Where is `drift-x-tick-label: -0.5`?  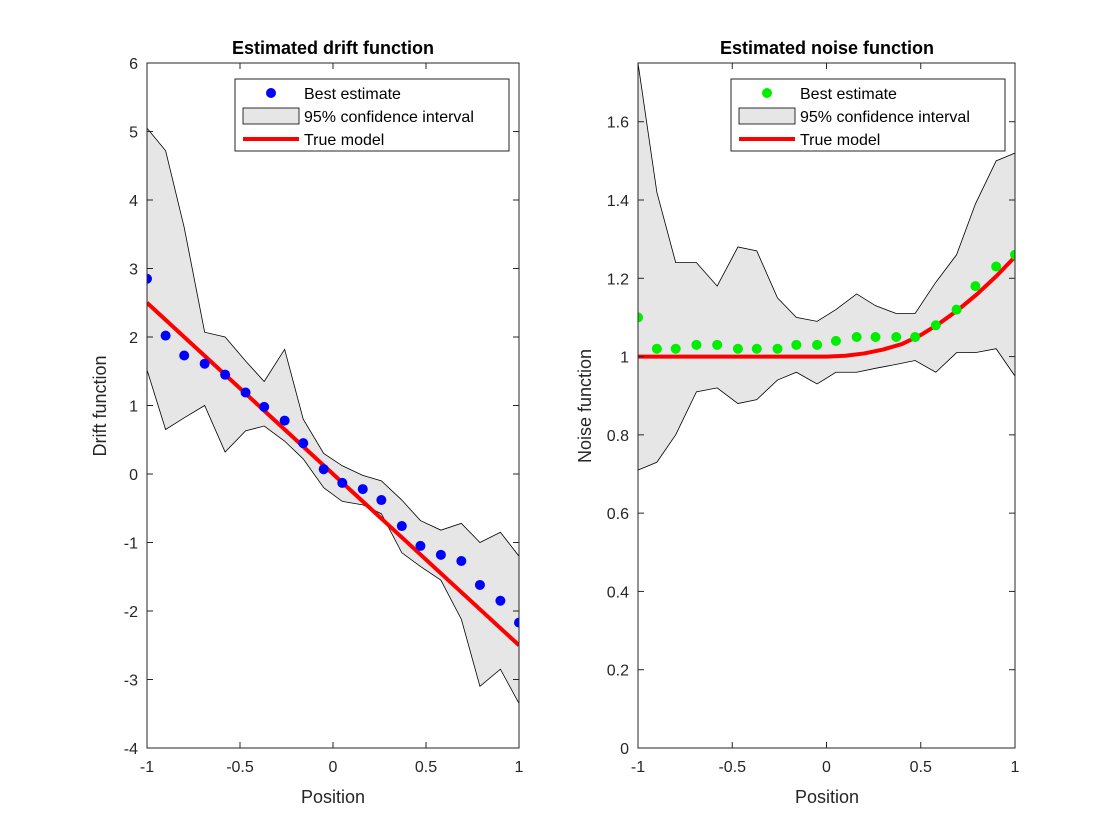 drift-x-tick-label: -0.5 is located at coordinates (240, 767).